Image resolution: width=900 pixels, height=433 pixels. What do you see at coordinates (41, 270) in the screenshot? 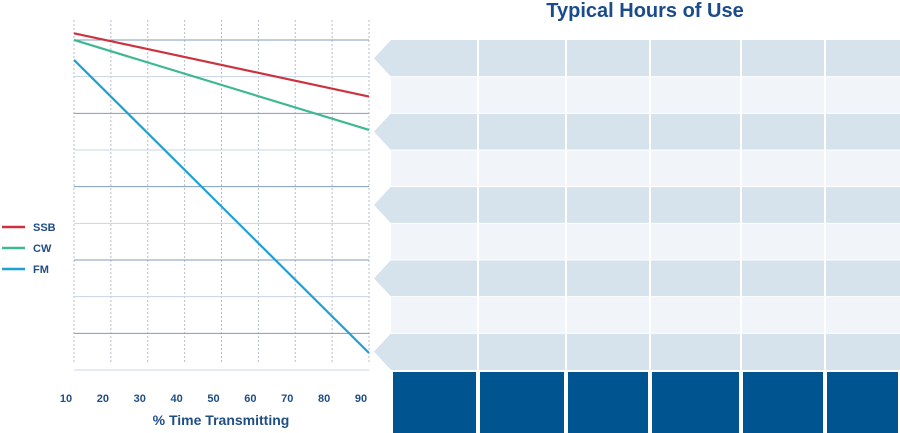
I see `legend-label-fm: FM` at bounding box center [41, 270].